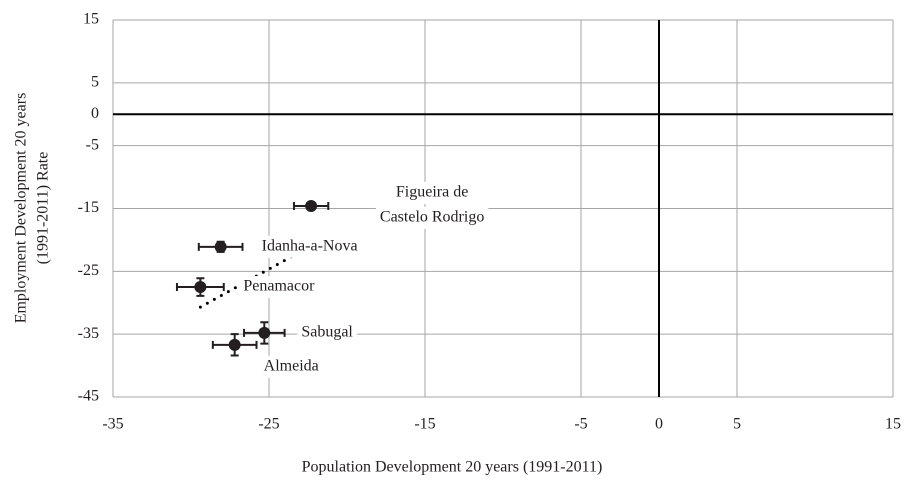  I want to click on y-axis-title: (1991-2011) Rate, so click(43, 208).